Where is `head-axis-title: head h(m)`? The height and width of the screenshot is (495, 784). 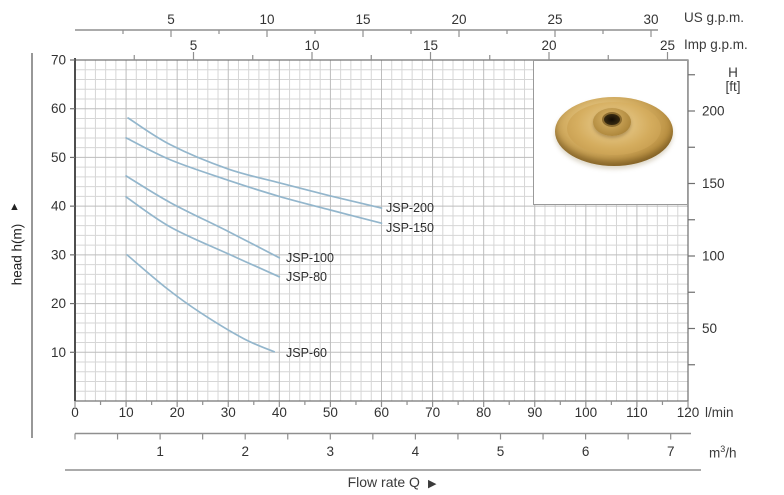
head-axis-title: head h(m) is located at coordinates (17, 254).